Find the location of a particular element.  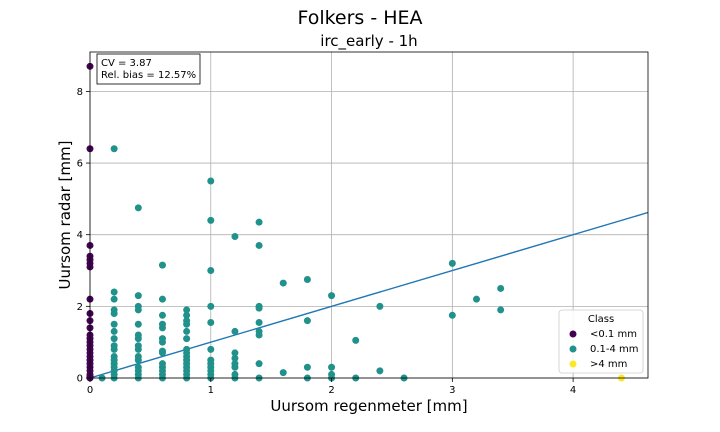

chart-suptitle: Folkers - HEA is located at coordinates (359, 18).